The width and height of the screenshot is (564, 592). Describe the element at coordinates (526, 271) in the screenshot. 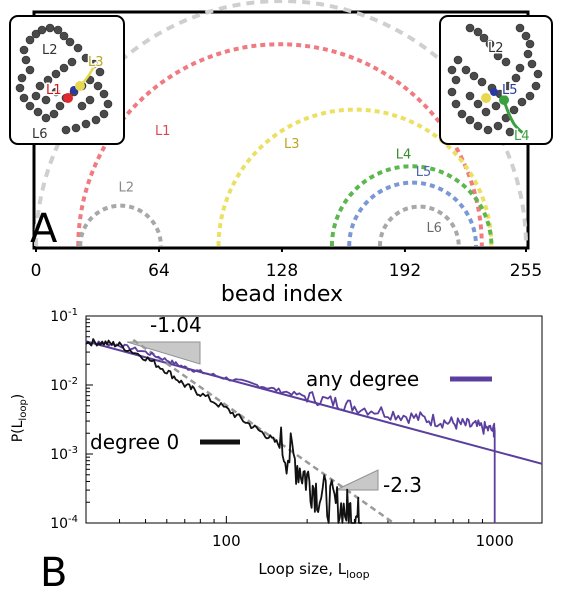

I see `a-tick-label-255: 255` at that location.